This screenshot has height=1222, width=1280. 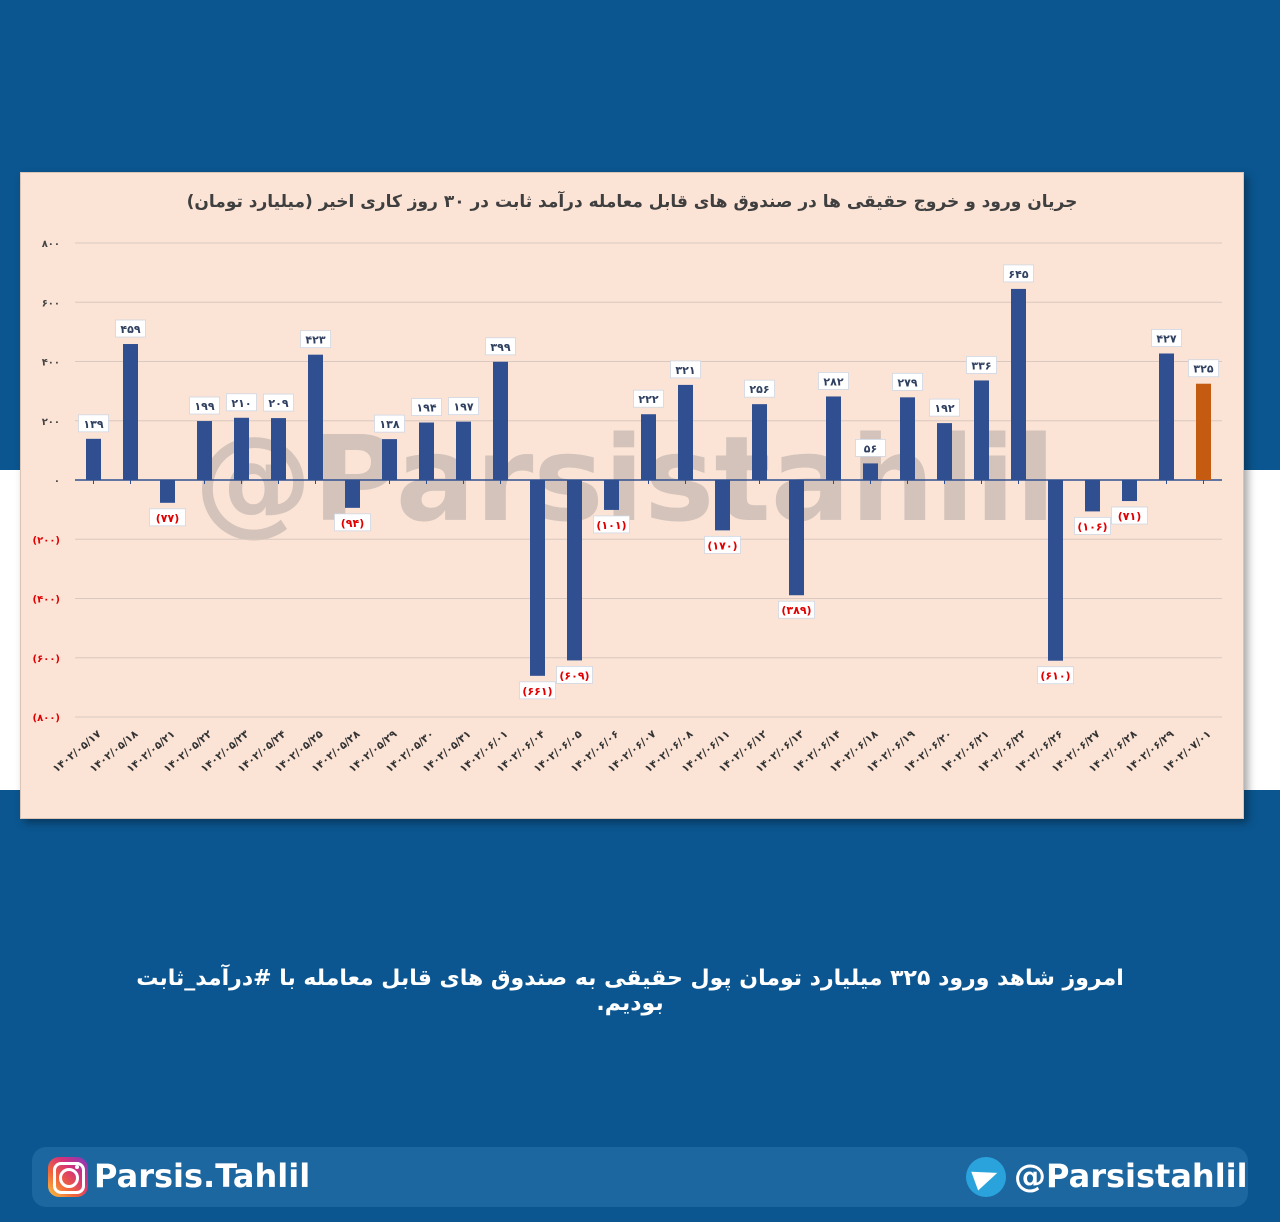 I want to click on data-label: ۲۱۰, so click(x=241, y=403).